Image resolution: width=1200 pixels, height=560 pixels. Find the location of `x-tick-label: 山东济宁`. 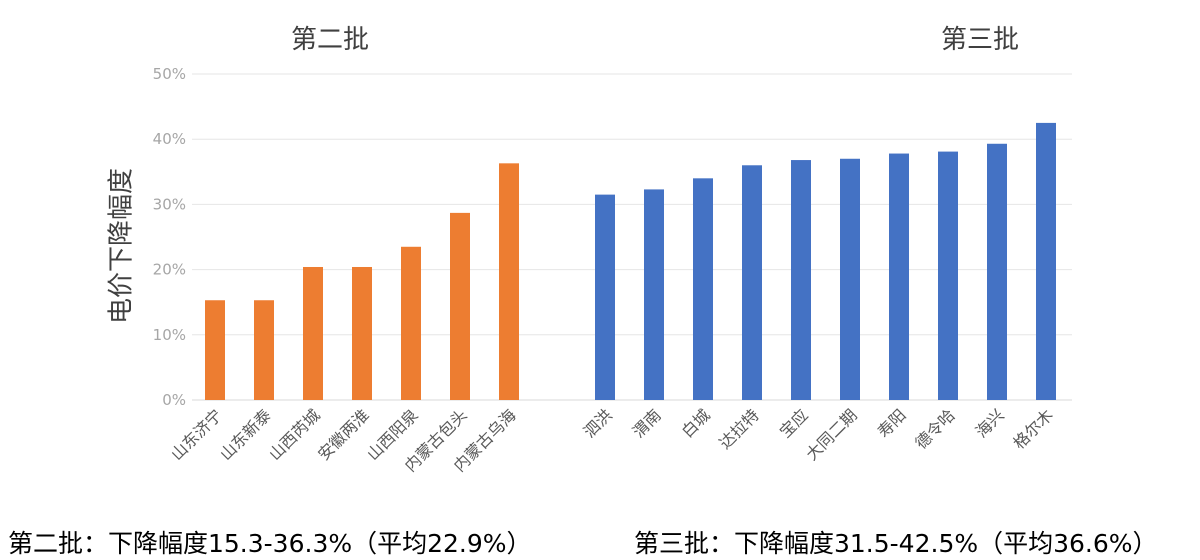

x-tick-label: 山东济宁 is located at coordinates (196, 434).